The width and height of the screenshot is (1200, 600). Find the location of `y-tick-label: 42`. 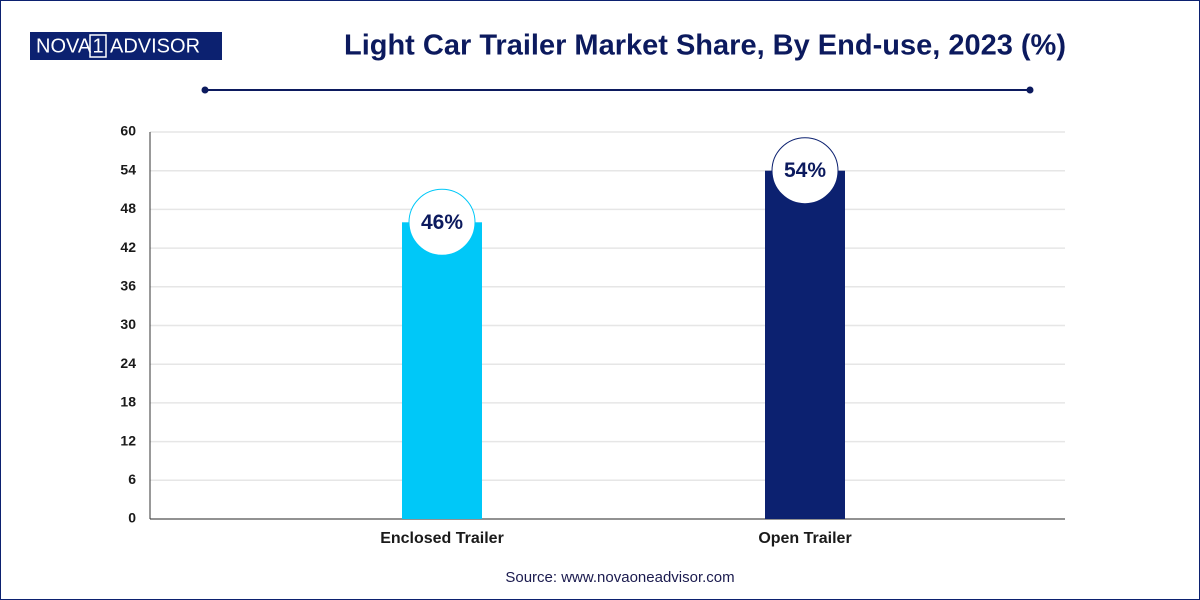

y-tick-label: 42 is located at coordinates (128, 247).